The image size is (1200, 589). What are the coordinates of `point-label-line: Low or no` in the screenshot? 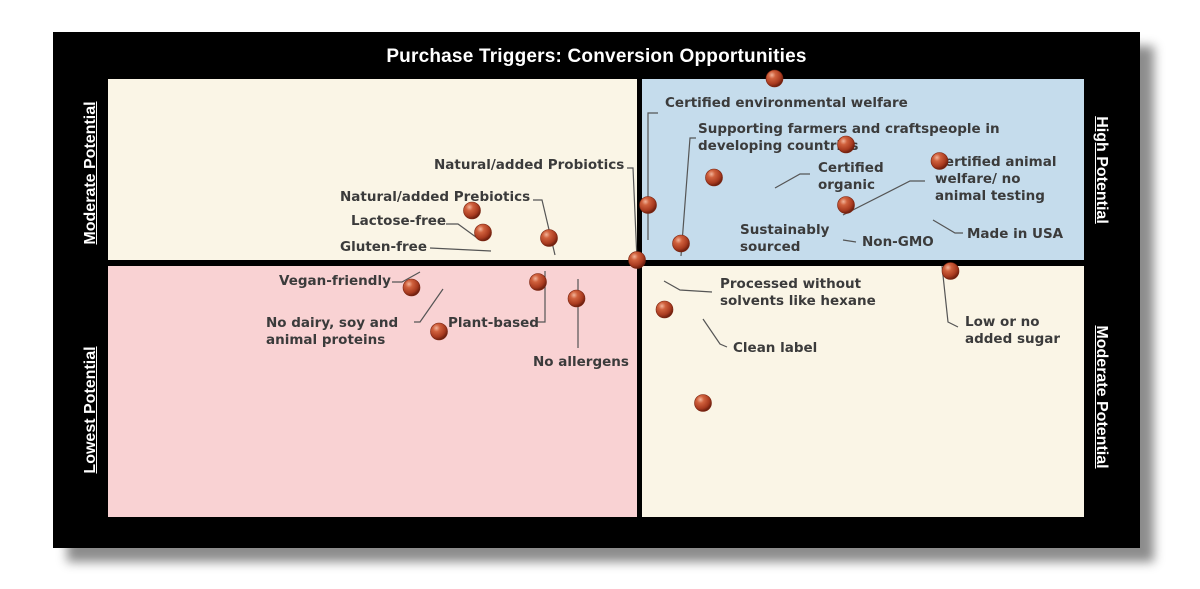 It's located at (1002, 322).